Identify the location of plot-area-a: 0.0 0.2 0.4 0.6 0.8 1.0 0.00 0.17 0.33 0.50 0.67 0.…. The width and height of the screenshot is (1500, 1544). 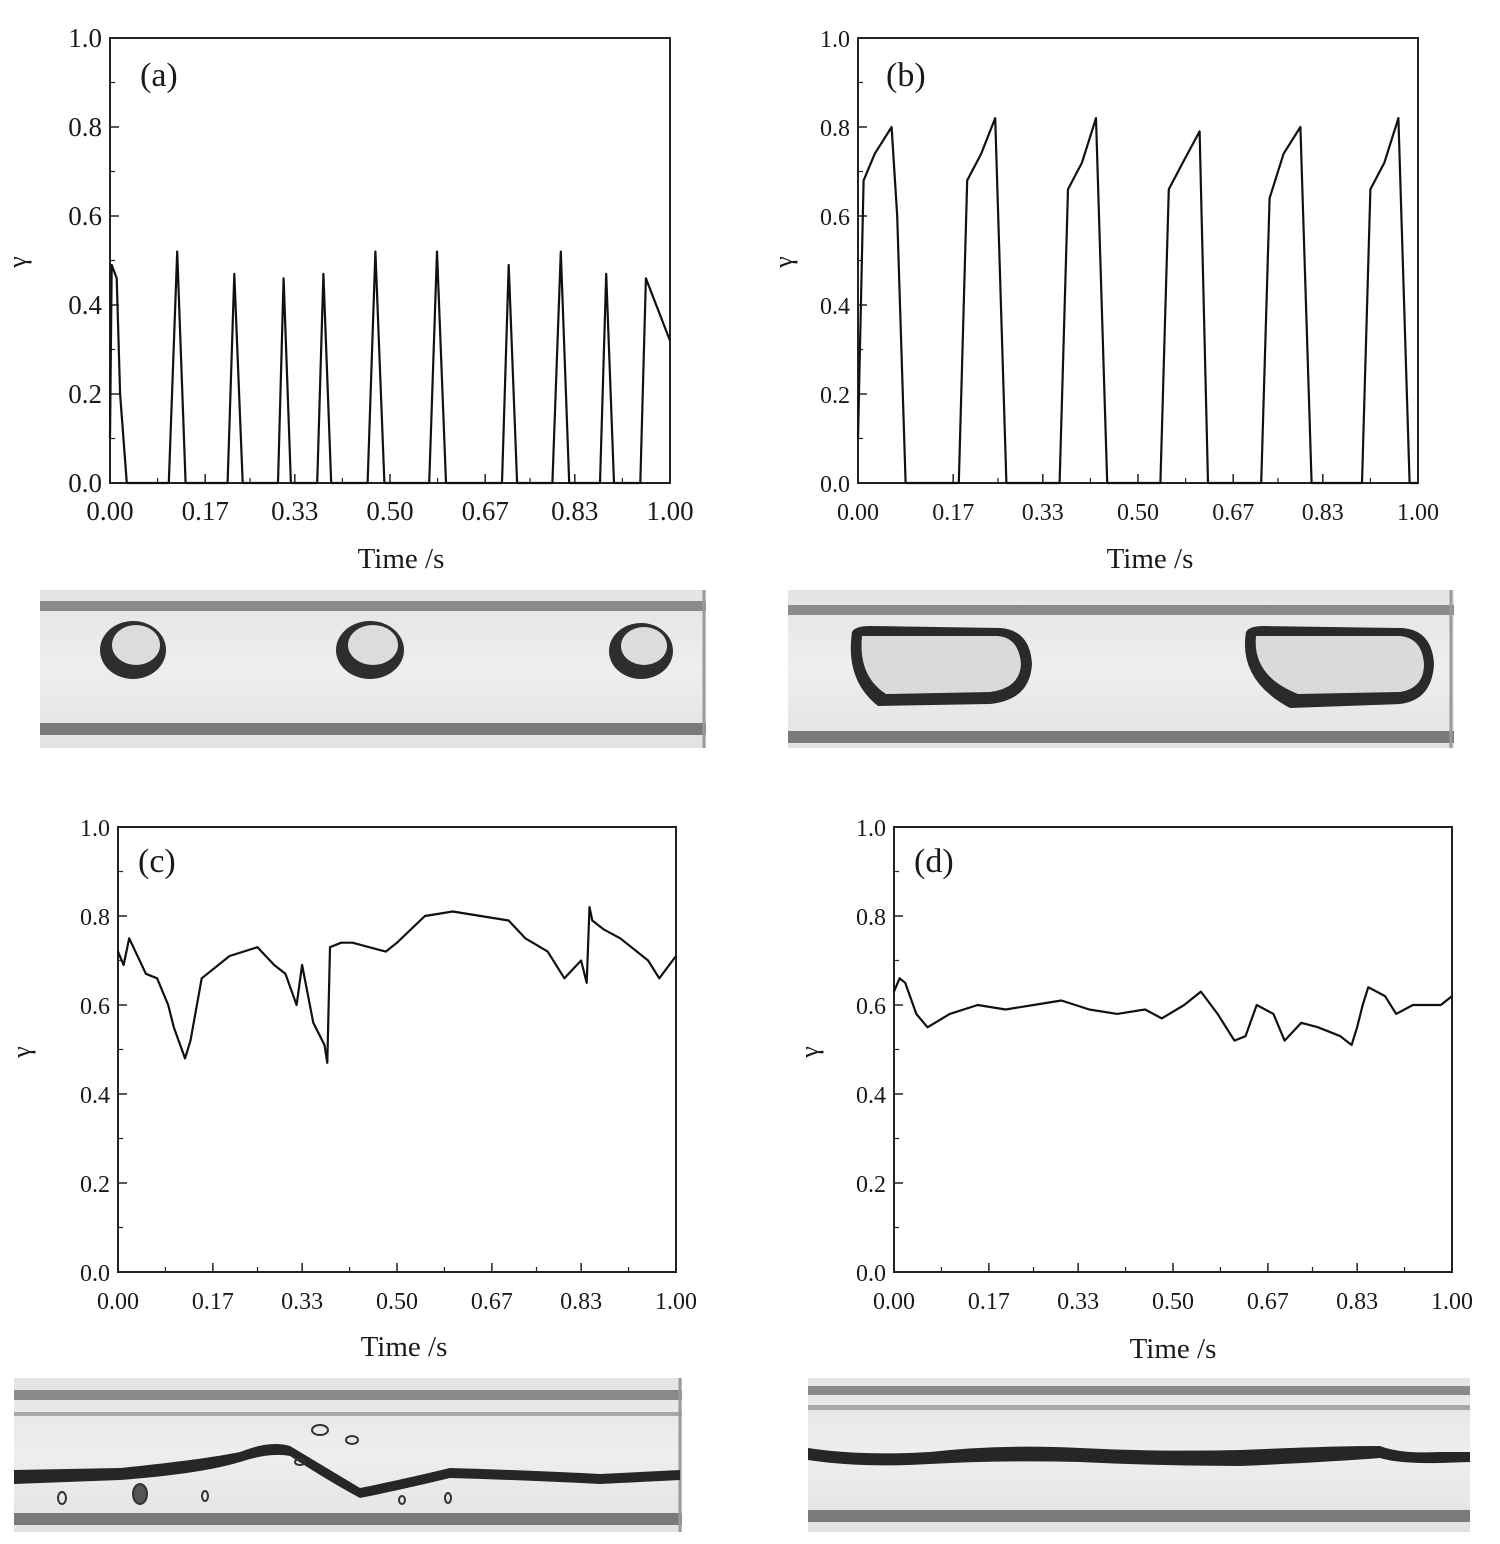
(380, 274).